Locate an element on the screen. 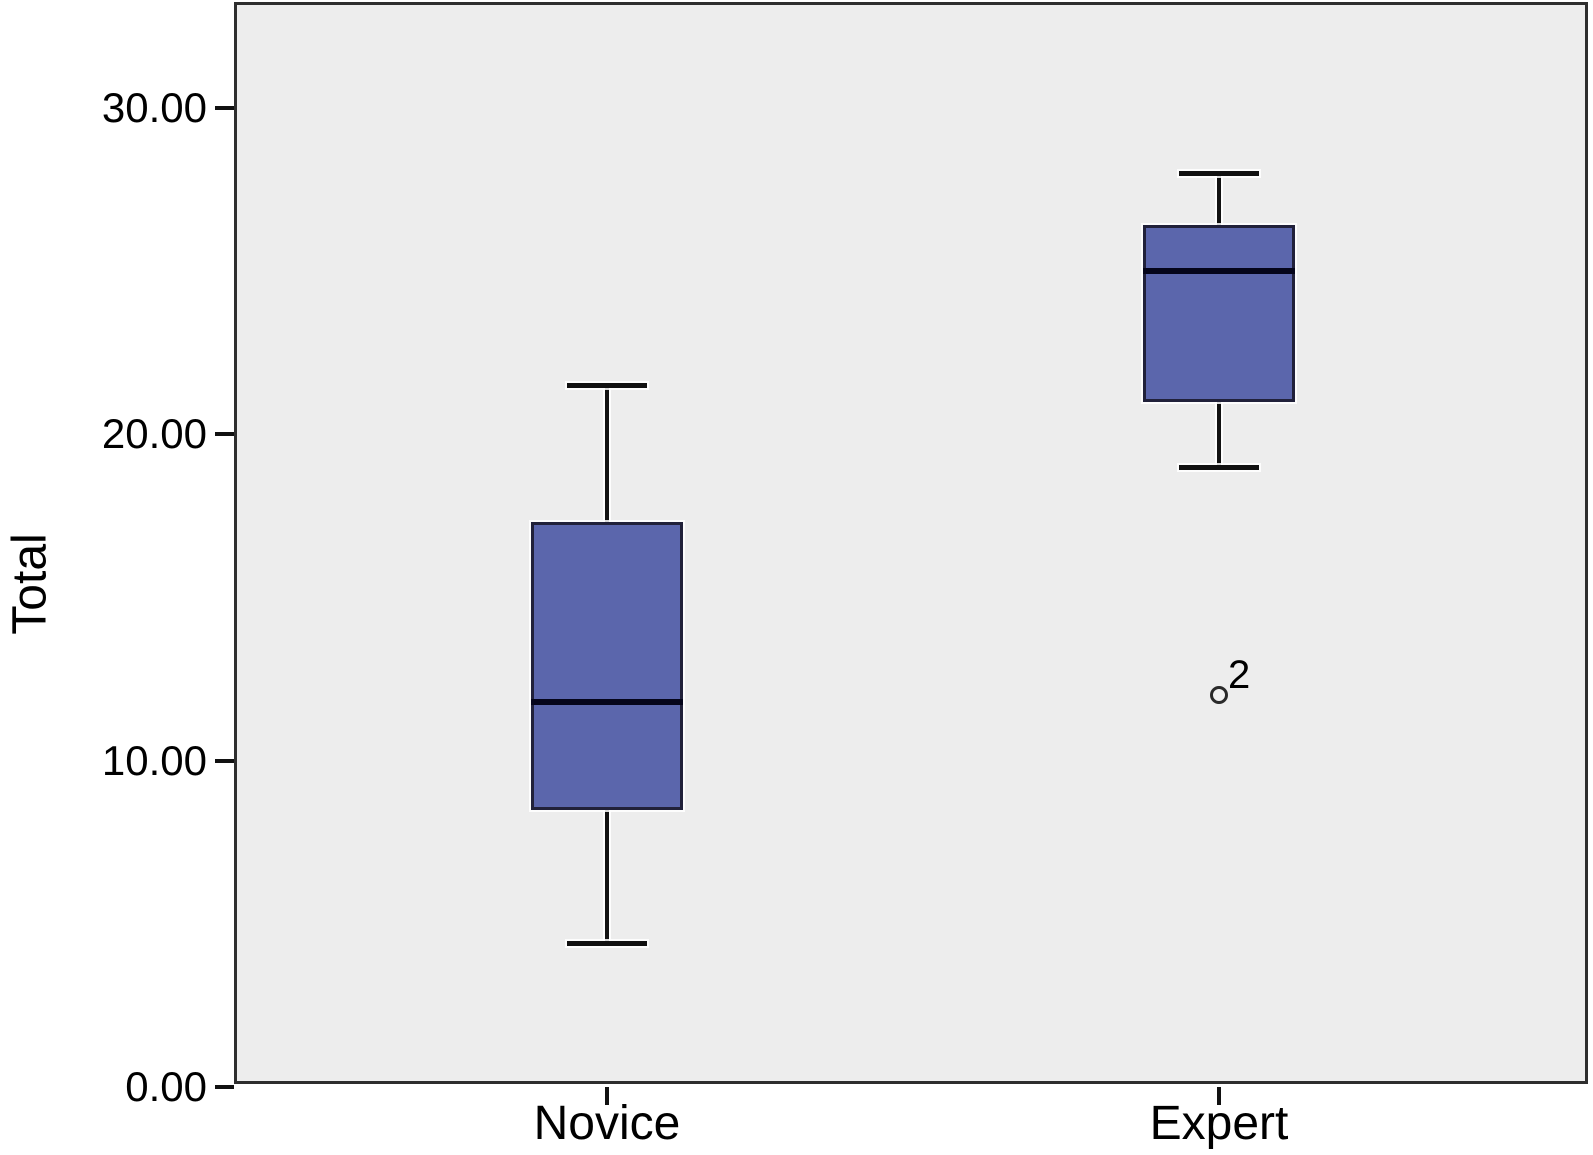 Image resolution: width=1593 pixels, height=1155 pixels. x-axis-category-label: Novice is located at coordinates (607, 1123).